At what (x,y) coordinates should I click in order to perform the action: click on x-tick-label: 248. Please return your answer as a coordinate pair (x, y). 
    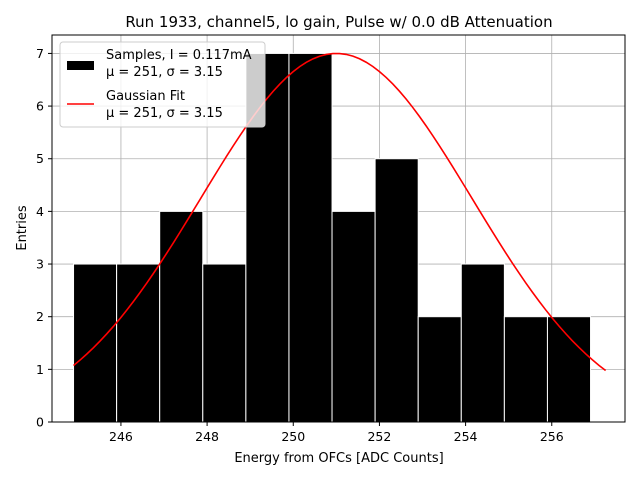
    Looking at the image, I should click on (207, 436).